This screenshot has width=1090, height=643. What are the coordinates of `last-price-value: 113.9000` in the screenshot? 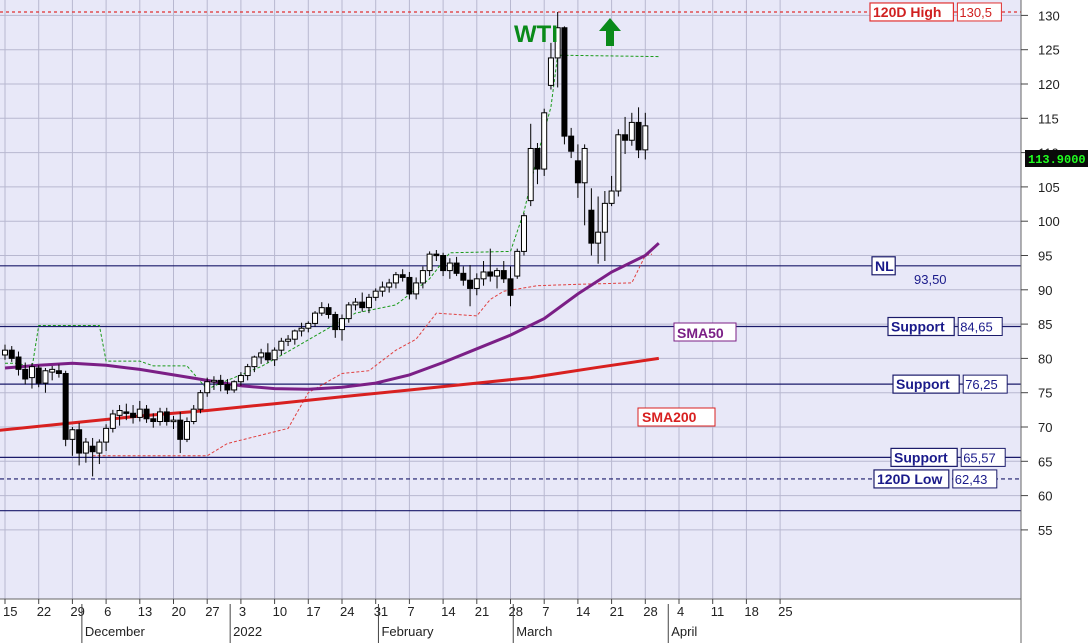 It's located at (1057, 160).